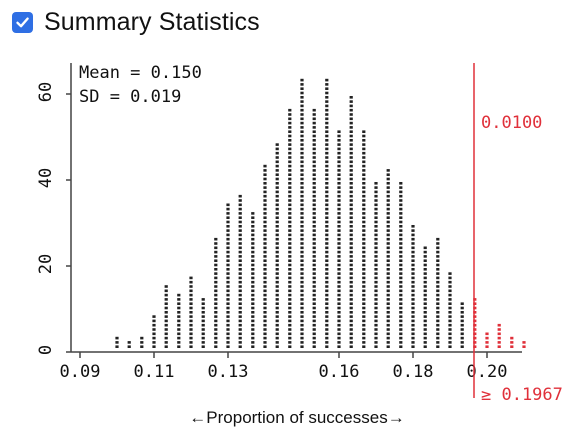 The width and height of the screenshot is (568, 442). What do you see at coordinates (136, 22) in the screenshot?
I see `summary-statistics-toggle: Summary Statistics` at bounding box center [136, 22].